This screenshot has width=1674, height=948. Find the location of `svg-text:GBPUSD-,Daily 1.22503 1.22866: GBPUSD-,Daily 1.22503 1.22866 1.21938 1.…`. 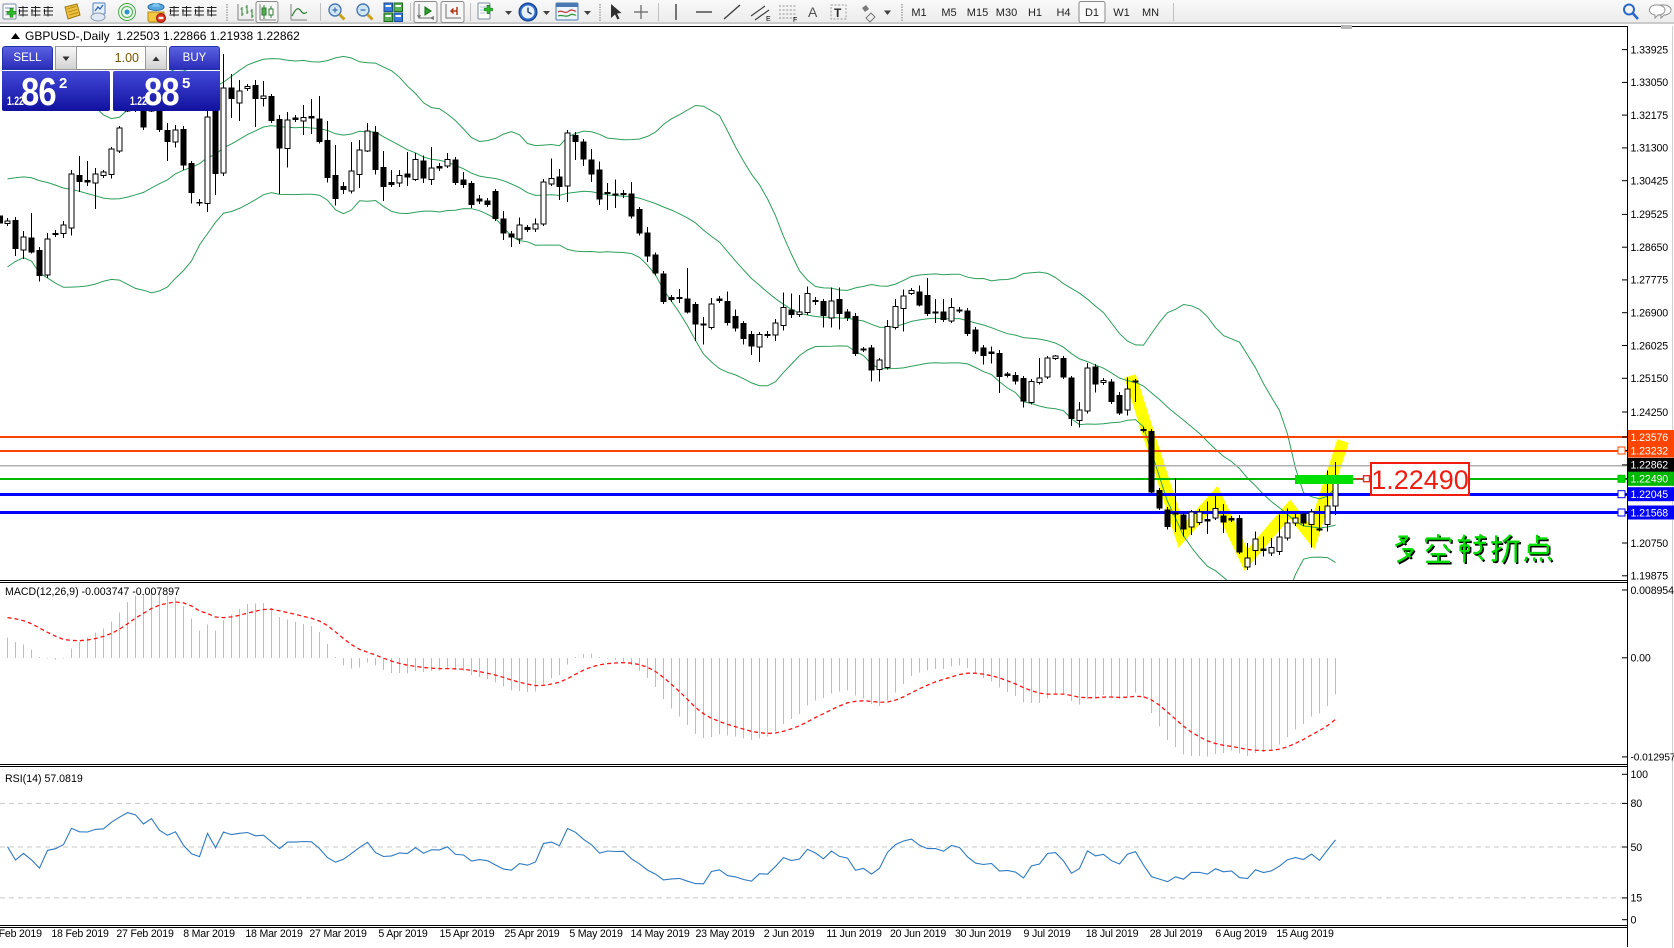

svg-text:GBPUSD-,Daily 1.22503 1.22866: GBPUSD-,Daily 1.22503 1.22866 1.21938 1.… is located at coordinates (162, 36).